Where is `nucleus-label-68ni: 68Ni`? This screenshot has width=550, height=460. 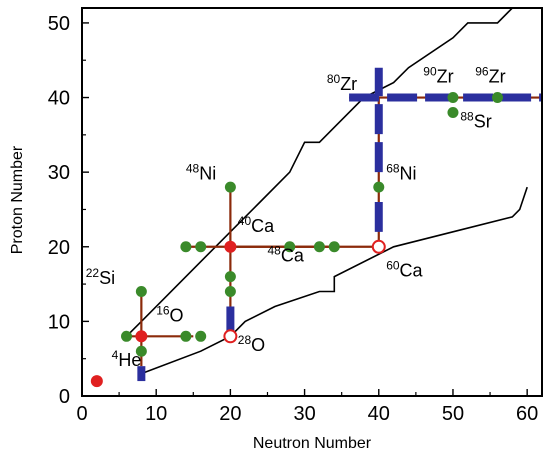 nucleus-label-68ni: 68Ni is located at coordinates (401, 173).